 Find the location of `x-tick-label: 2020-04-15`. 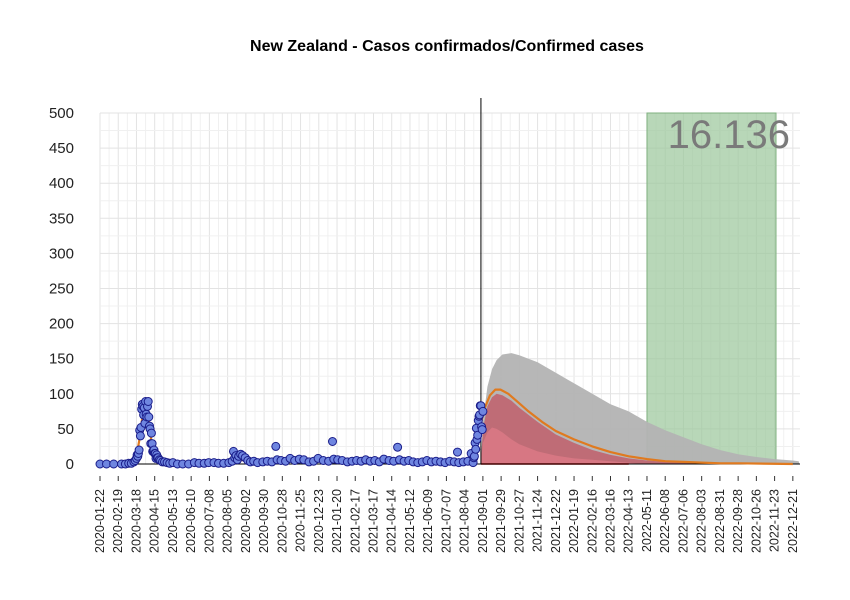

x-tick-label: 2020-04-15 is located at coordinates (155, 521).